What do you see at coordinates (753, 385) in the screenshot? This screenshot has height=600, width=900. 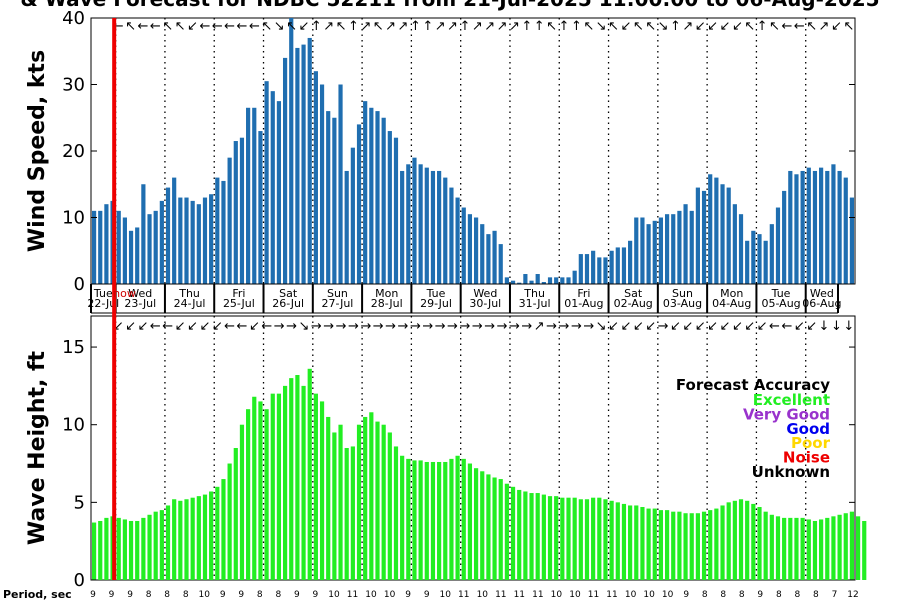 I see `legend-title: Forecast Accuracy` at bounding box center [753, 385].